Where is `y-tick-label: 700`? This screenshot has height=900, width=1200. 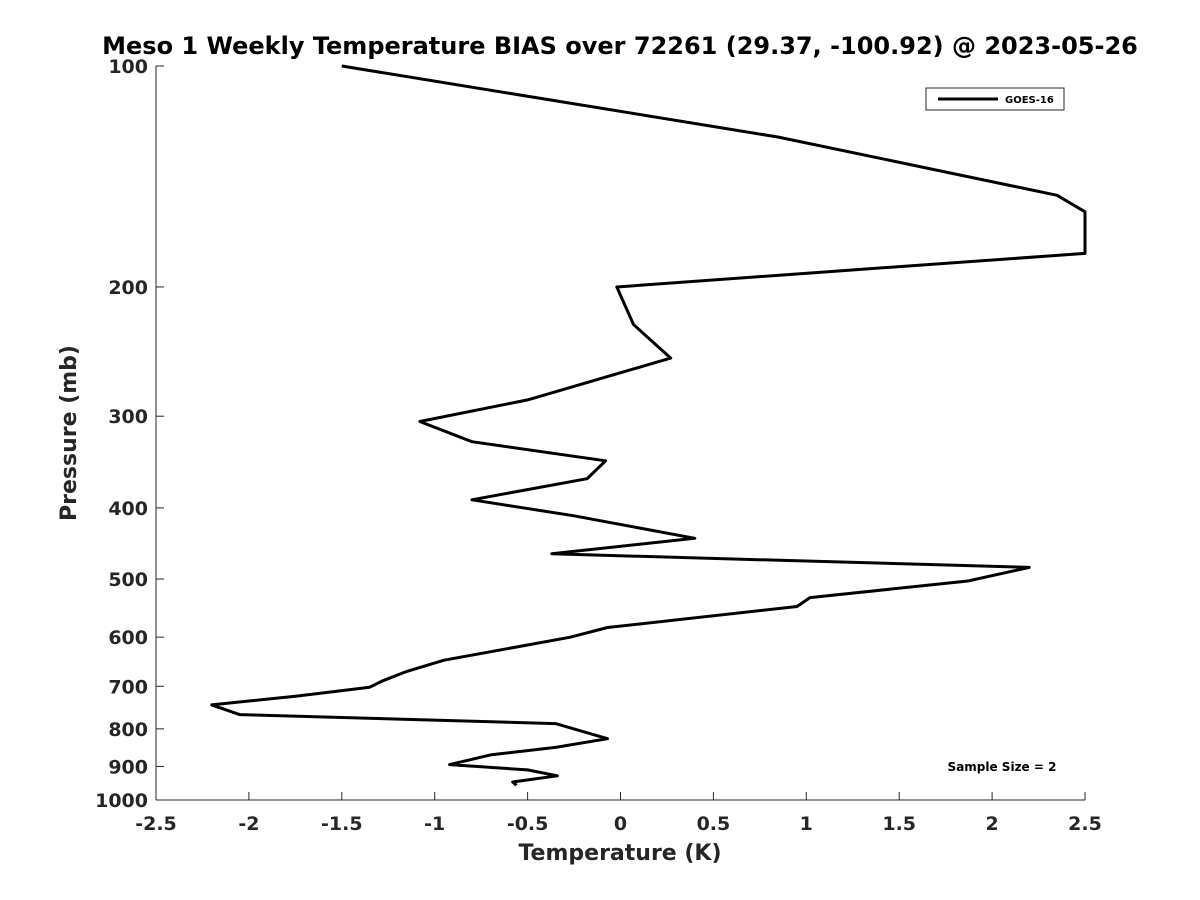
y-tick-label: 700 is located at coordinates (128, 687).